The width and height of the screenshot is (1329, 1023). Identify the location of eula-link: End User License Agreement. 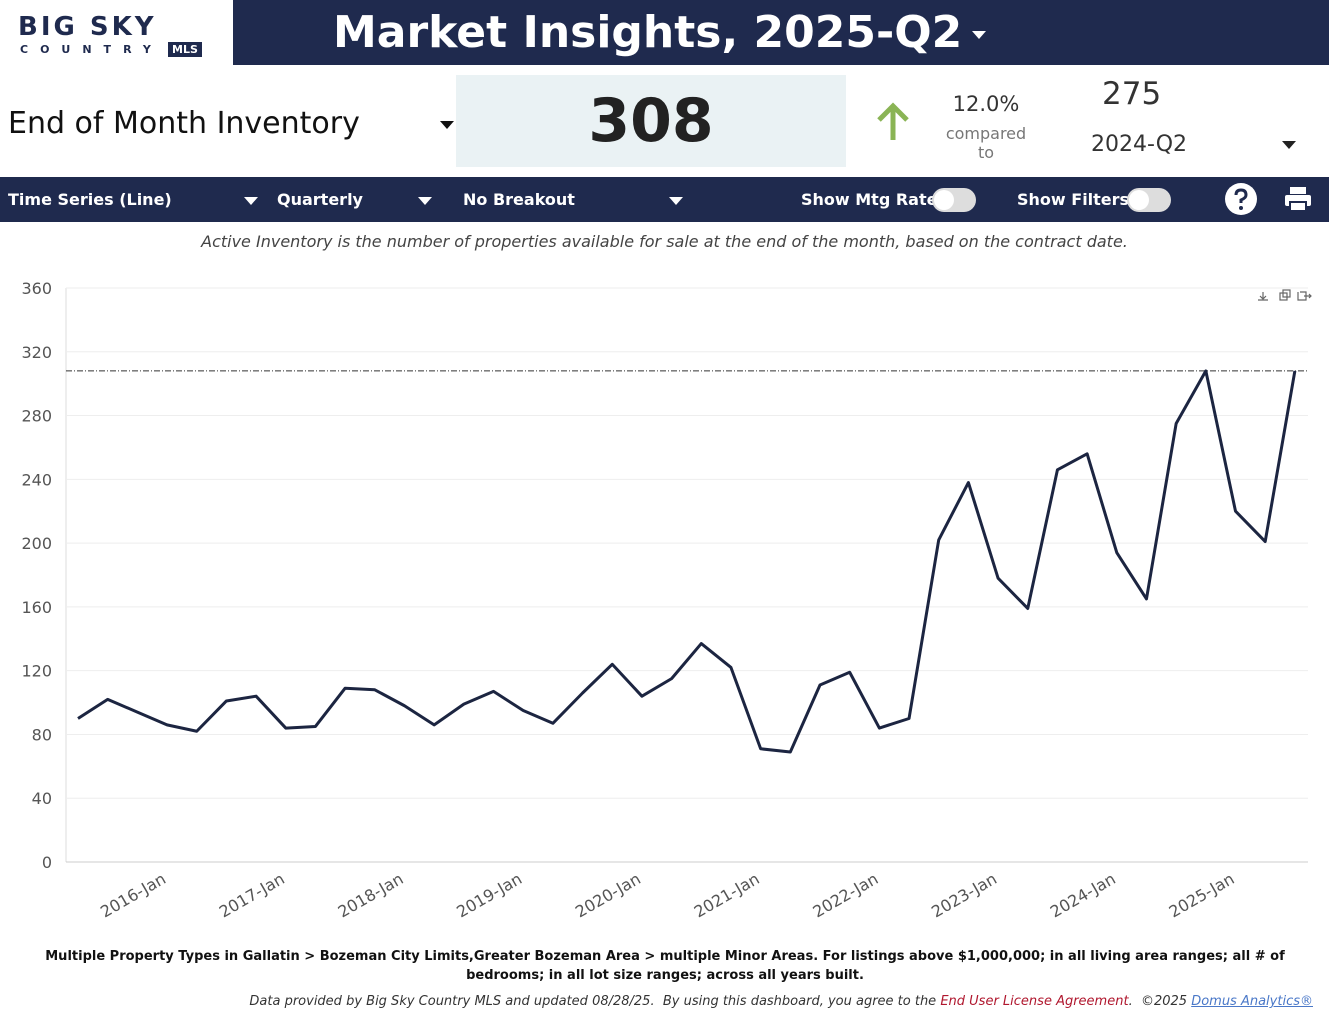
(1034, 1001).